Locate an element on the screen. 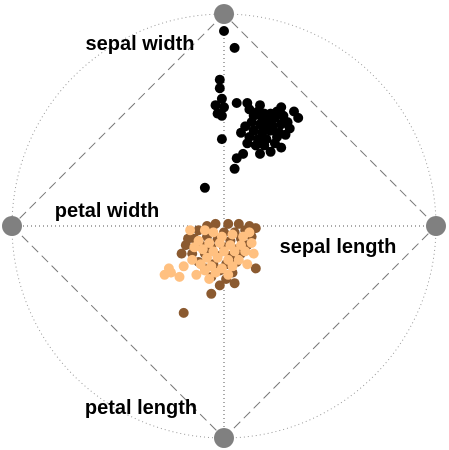 This screenshot has width=449, height=450. anchor-petal-width is located at coordinates (12, 226).